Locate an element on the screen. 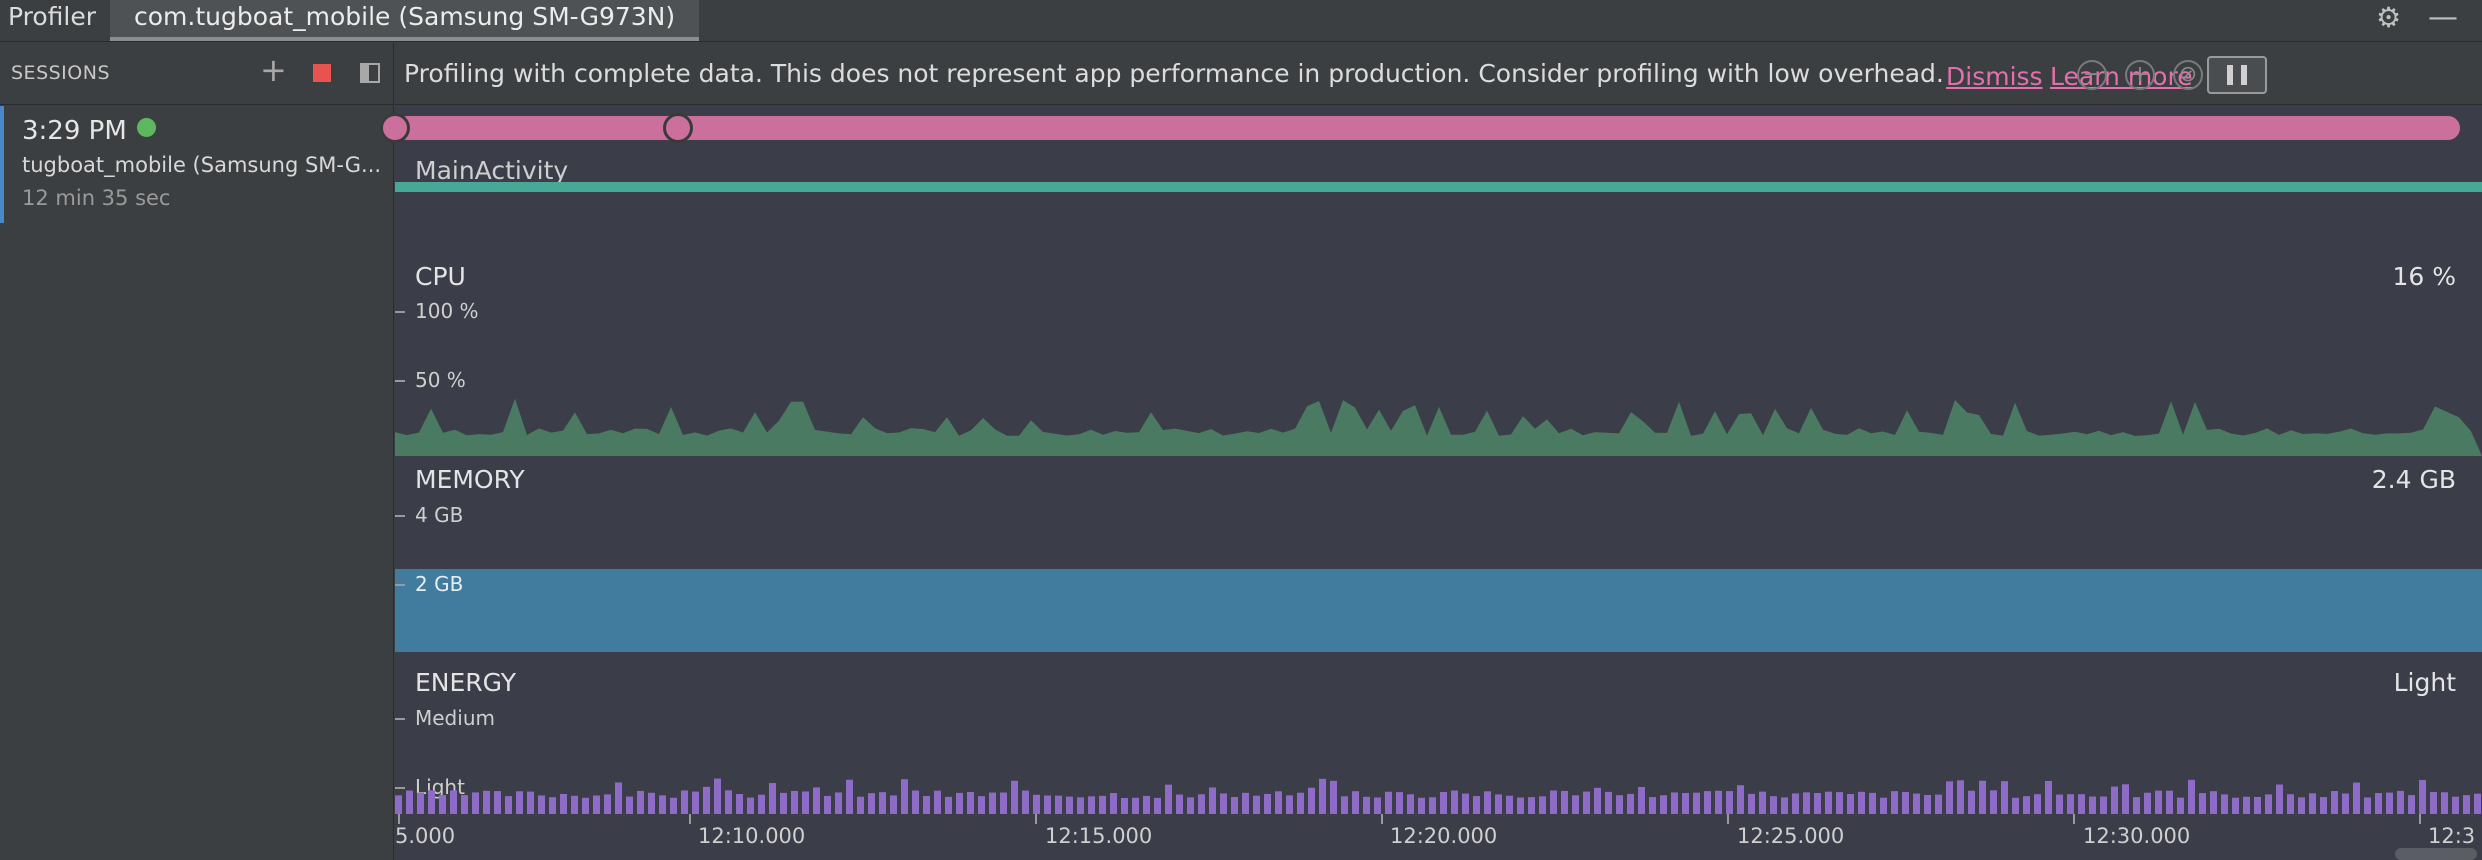  cpu-usage-chart is located at coordinates (1438, 416).